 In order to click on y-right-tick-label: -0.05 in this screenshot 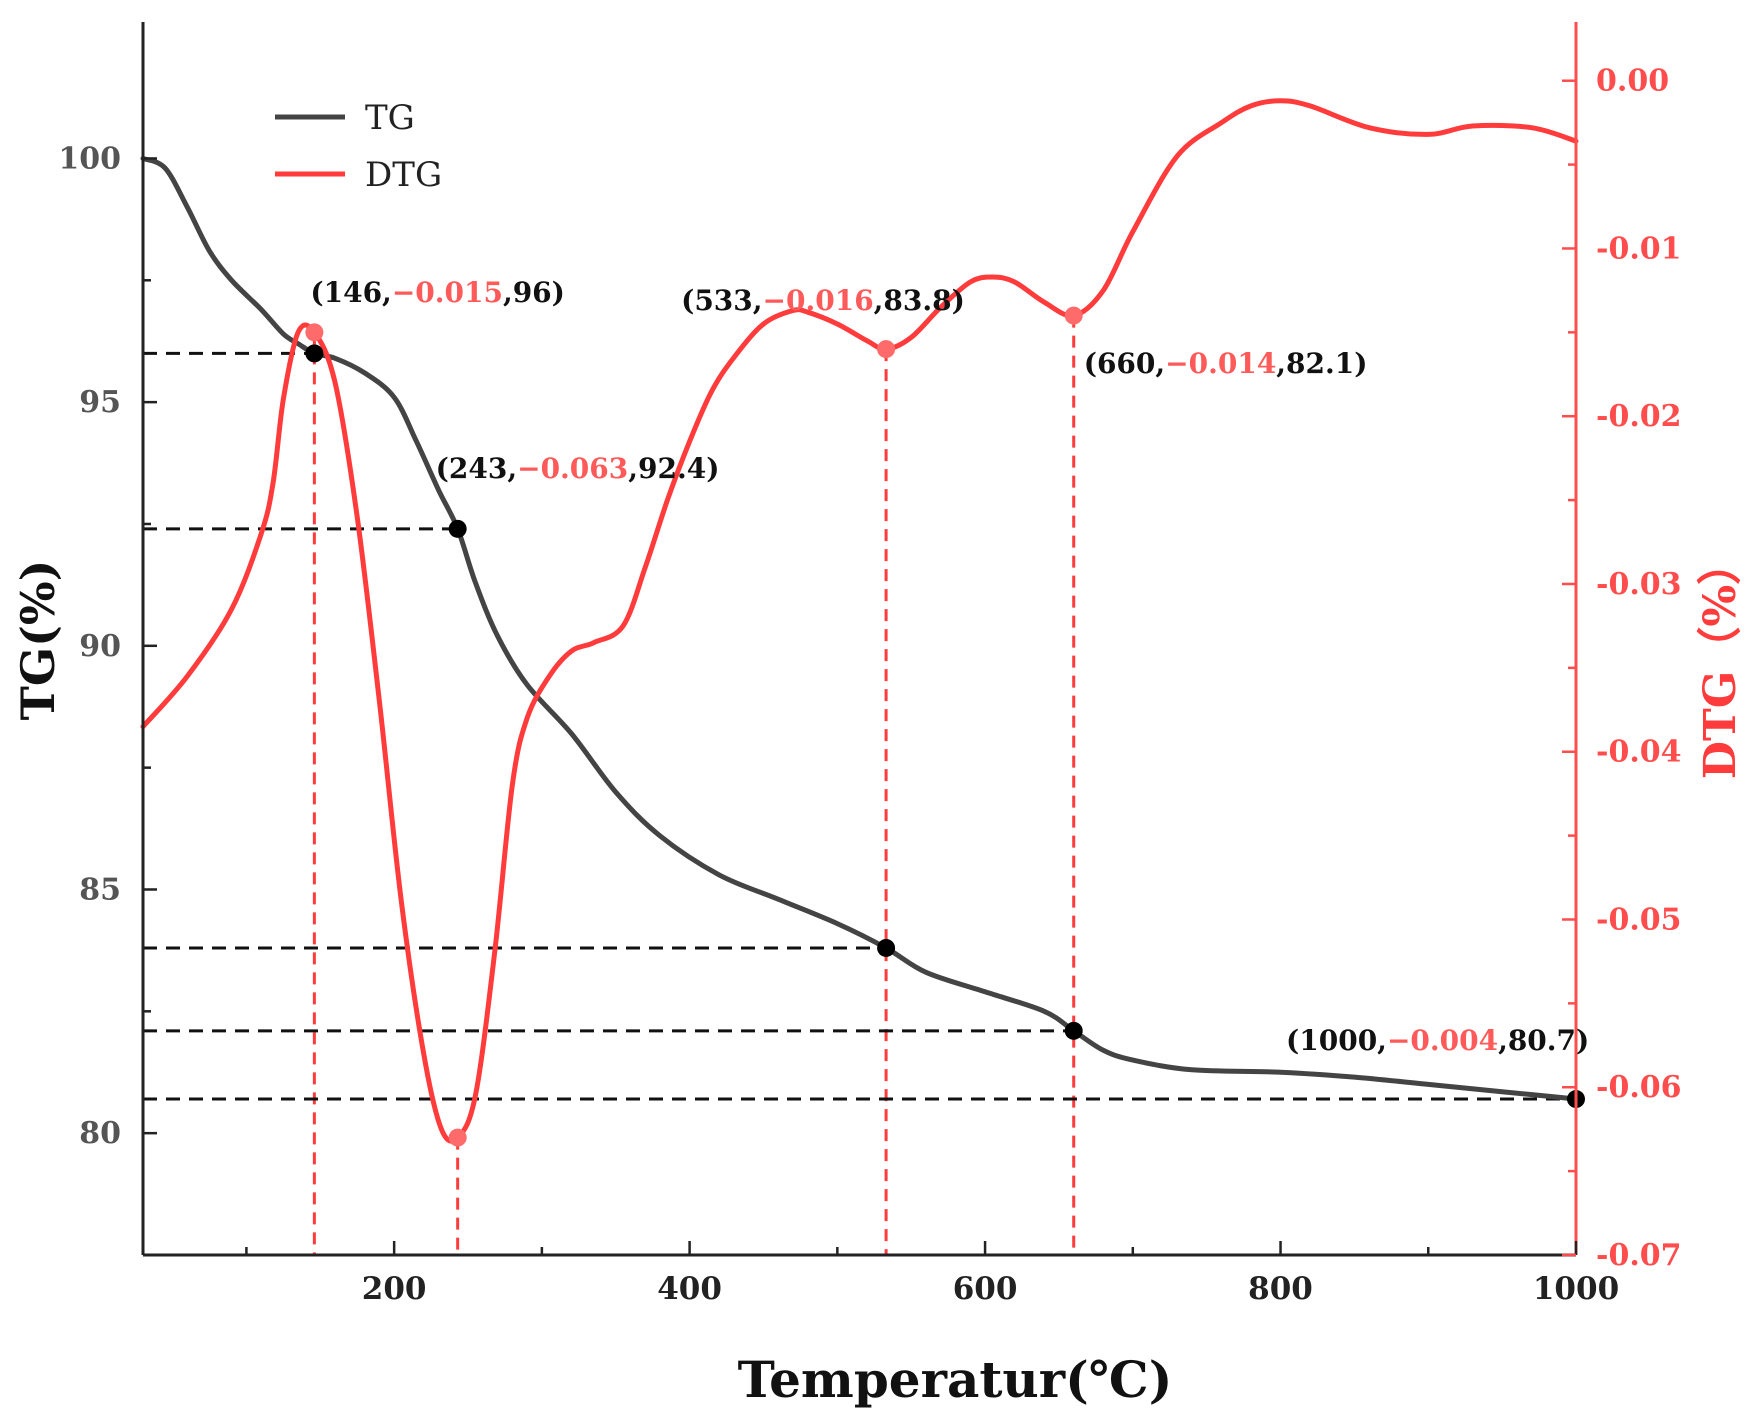, I will do `click(1639, 919)`.